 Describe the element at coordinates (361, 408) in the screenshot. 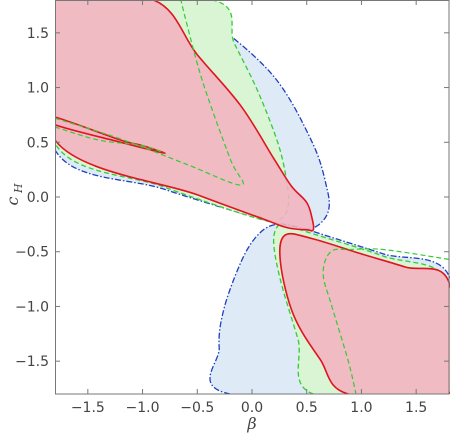

I see `x-tick-label: 1.0` at that location.